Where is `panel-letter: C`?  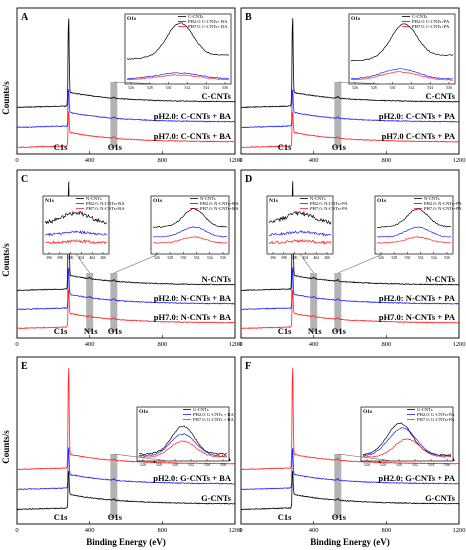
panel-letter: C is located at coordinates (24, 179).